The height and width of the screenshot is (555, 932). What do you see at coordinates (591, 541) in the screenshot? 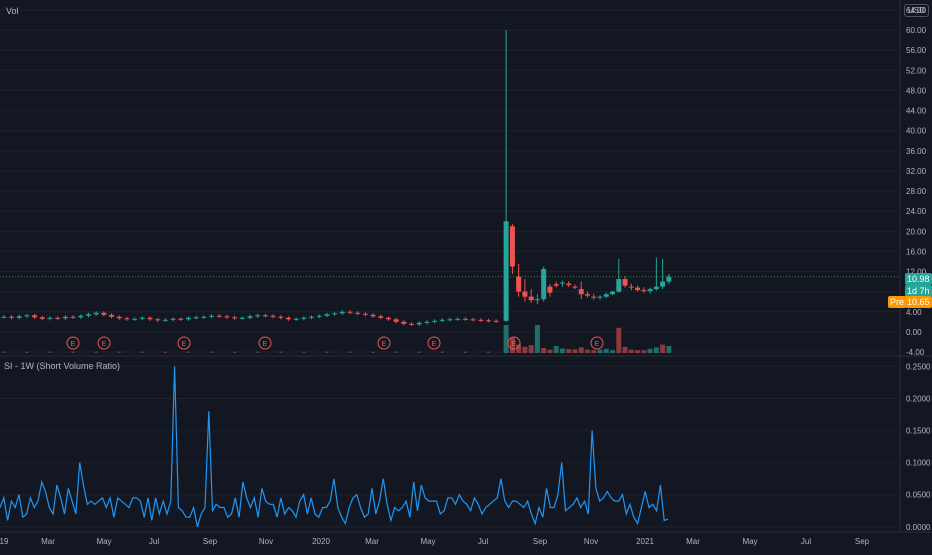
I see `time-tick-label: Nov` at bounding box center [591, 541].